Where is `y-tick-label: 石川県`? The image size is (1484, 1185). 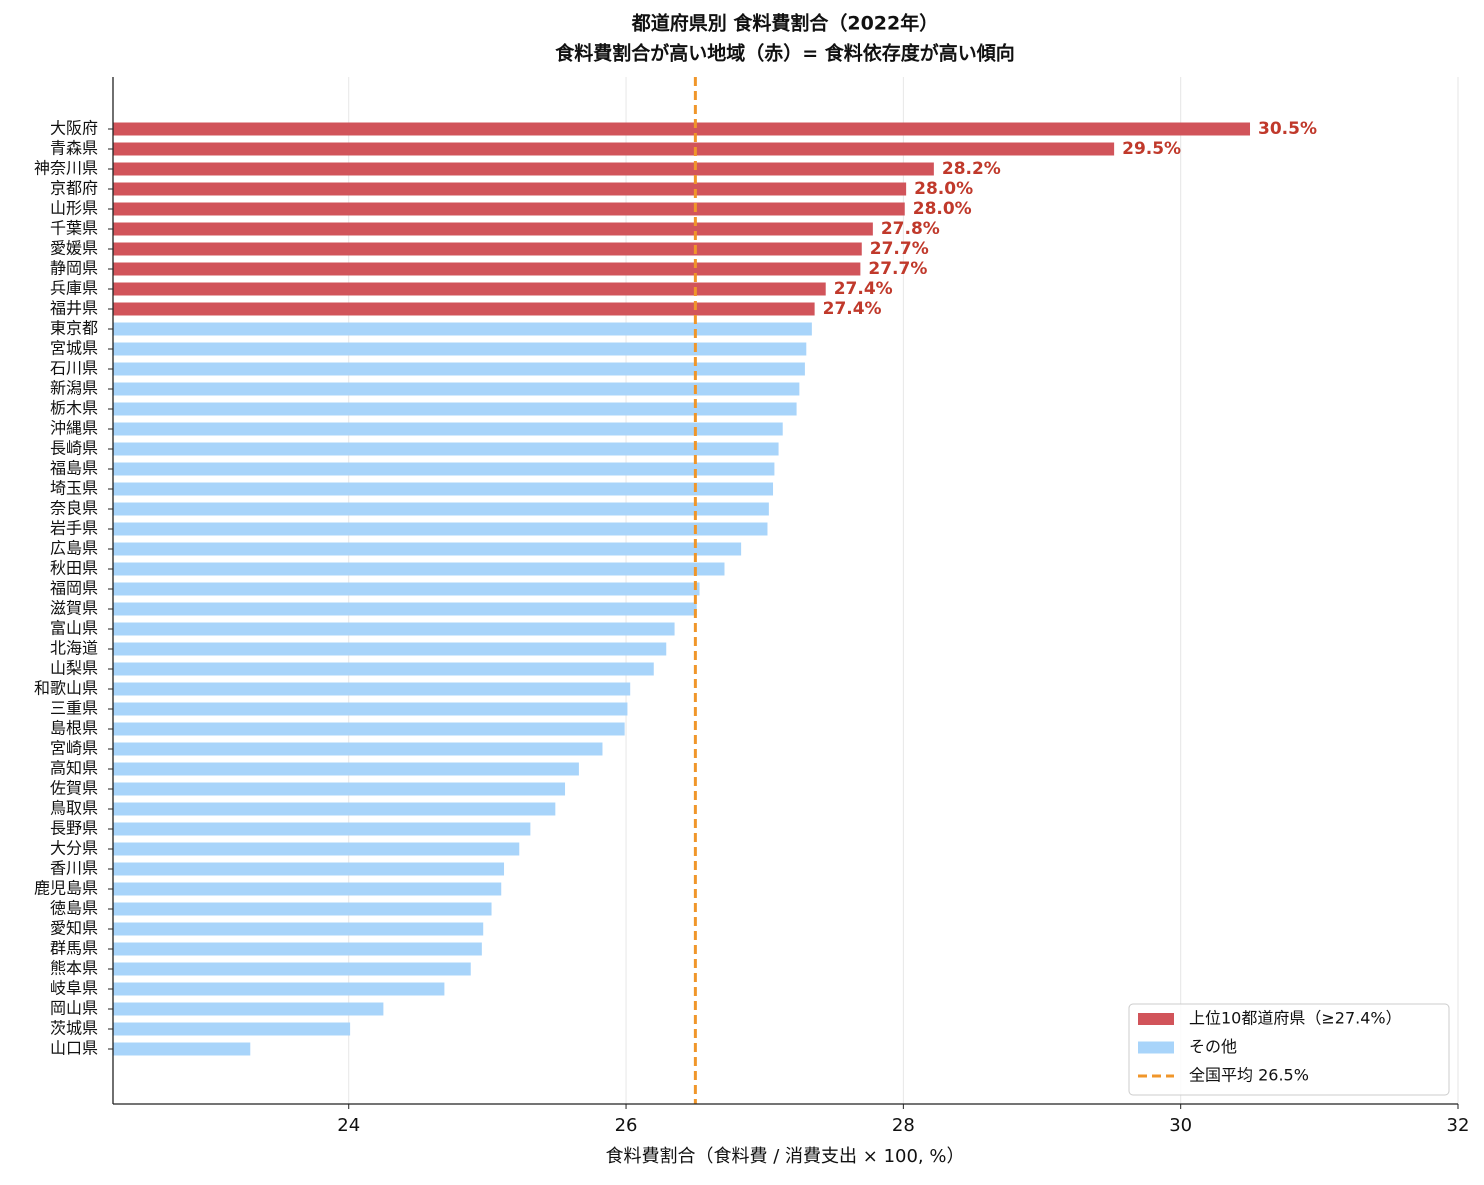
y-tick-label: 石川県 is located at coordinates (74, 368).